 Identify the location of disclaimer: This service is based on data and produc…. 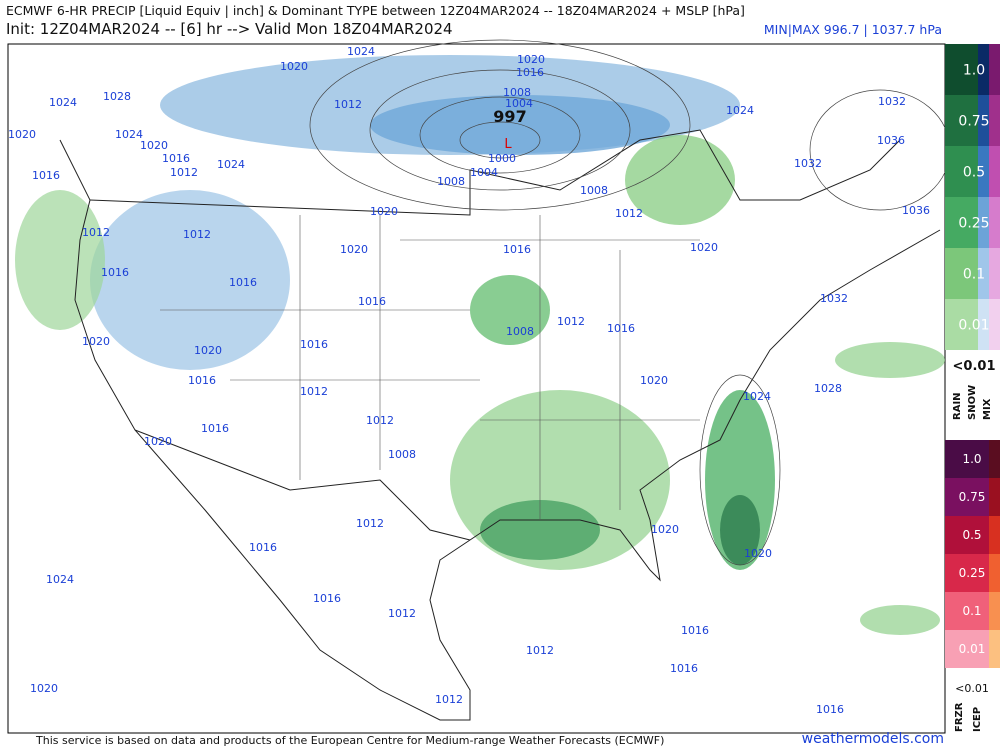
(350, 740).